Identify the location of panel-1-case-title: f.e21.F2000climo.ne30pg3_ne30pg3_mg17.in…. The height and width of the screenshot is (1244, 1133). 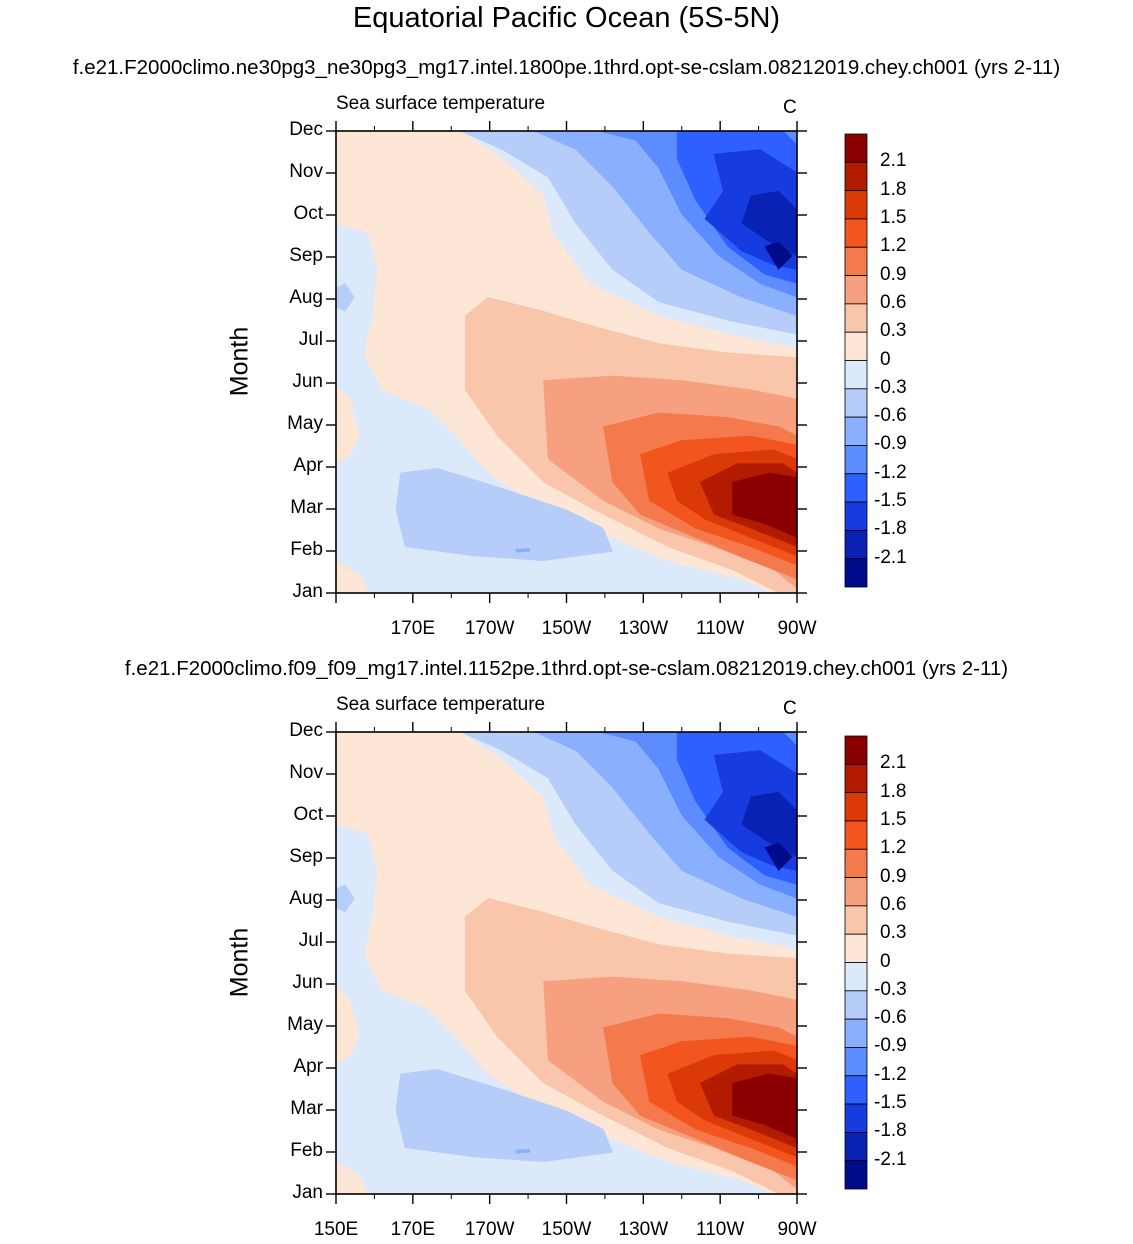
(566, 67).